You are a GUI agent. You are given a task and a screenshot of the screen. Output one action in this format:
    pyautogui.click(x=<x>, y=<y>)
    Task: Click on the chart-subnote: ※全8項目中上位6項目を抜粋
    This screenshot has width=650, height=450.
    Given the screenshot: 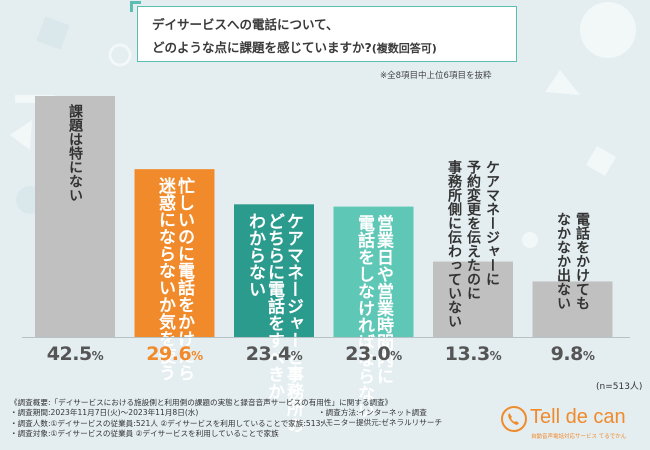 What is the action you would take?
    pyautogui.click(x=436, y=76)
    